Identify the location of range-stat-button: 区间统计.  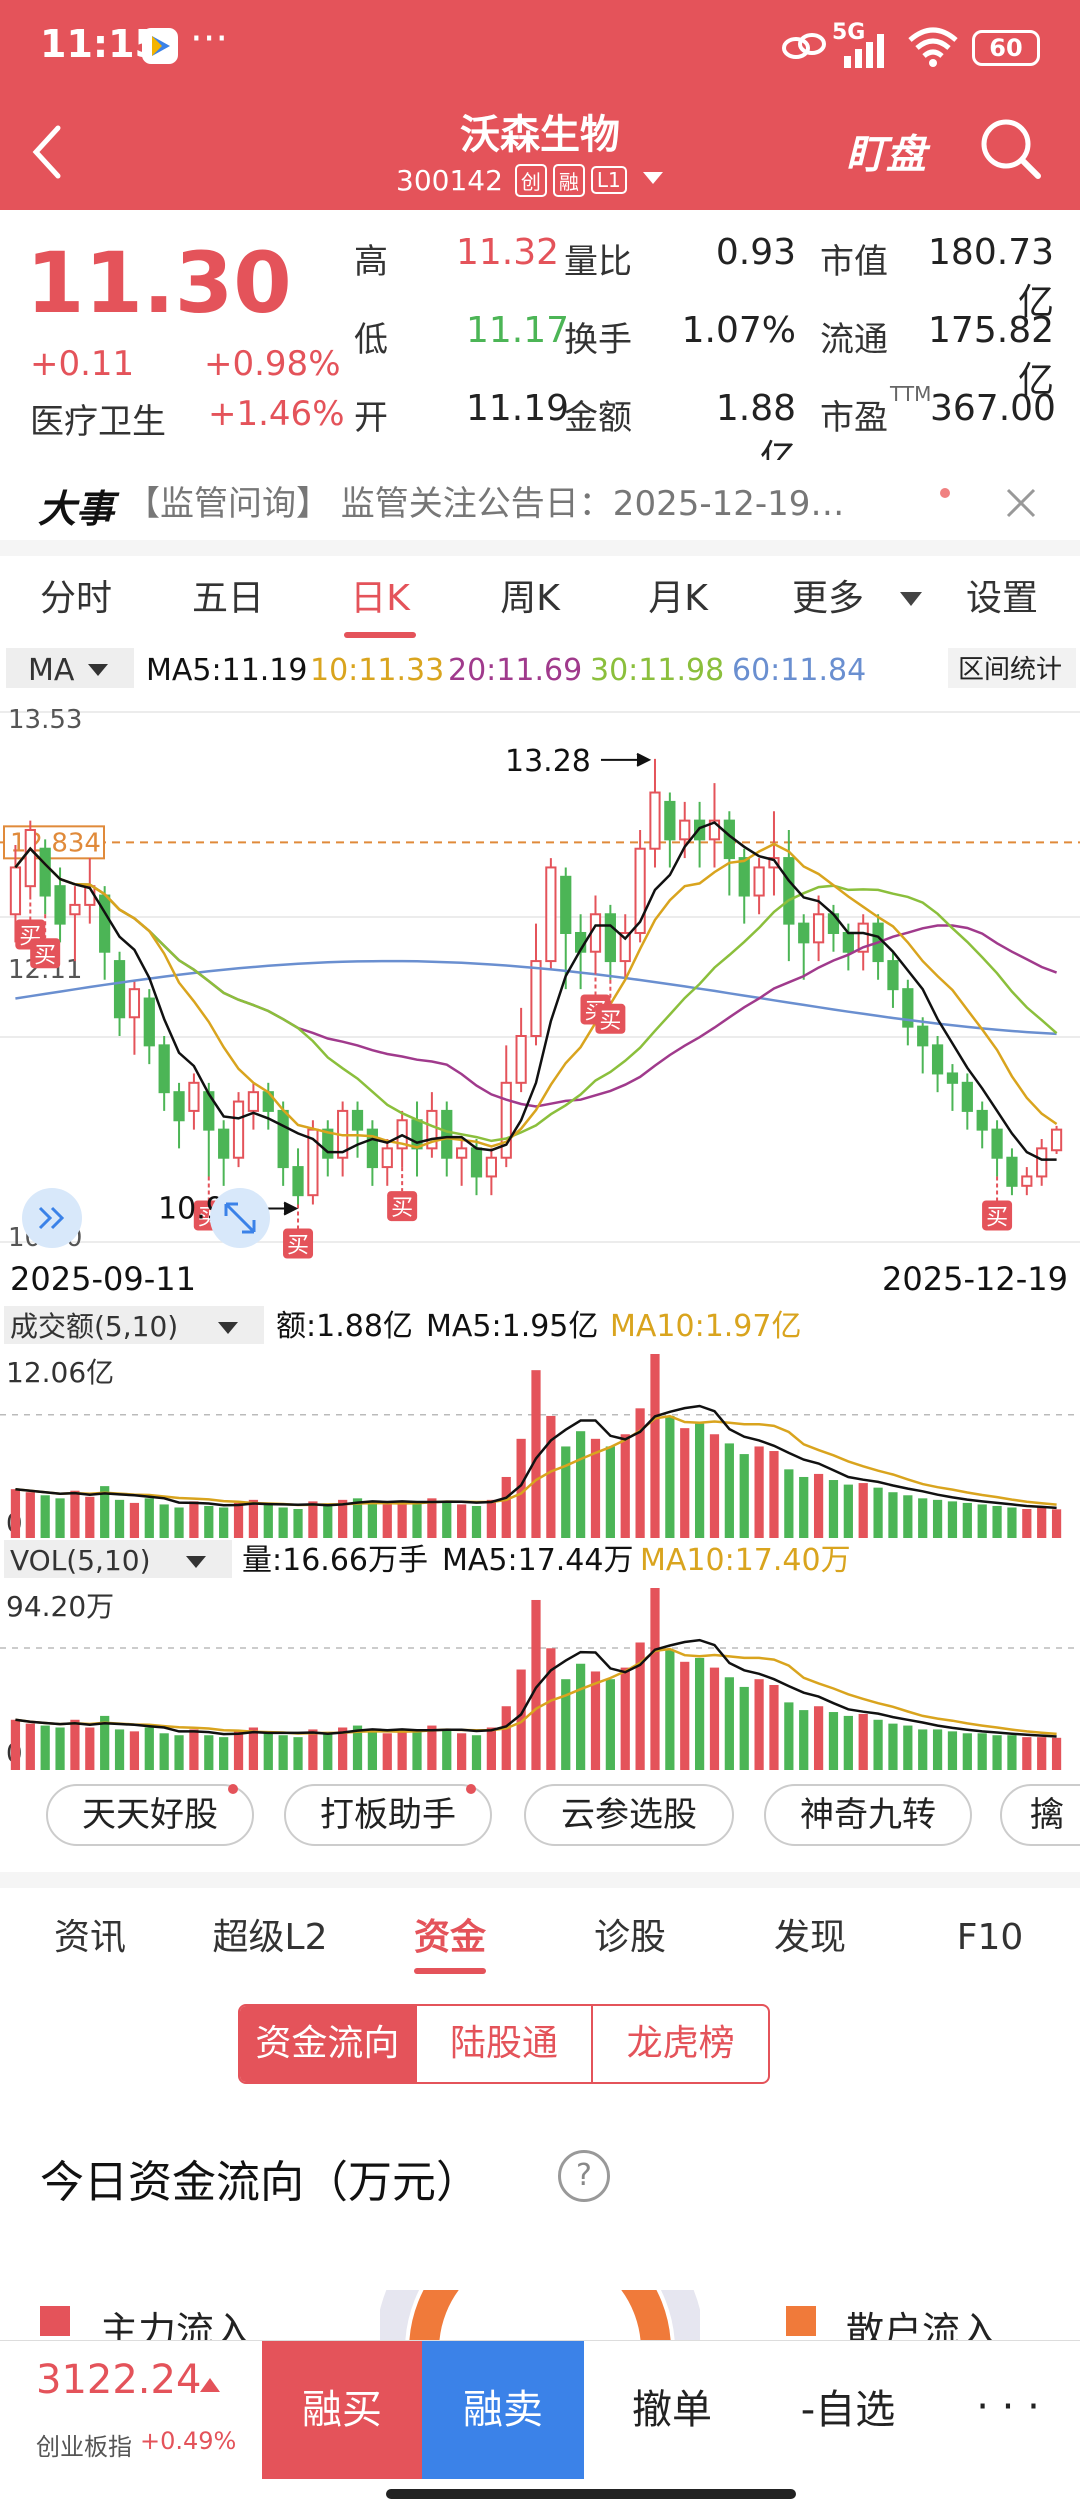
(1010, 670).